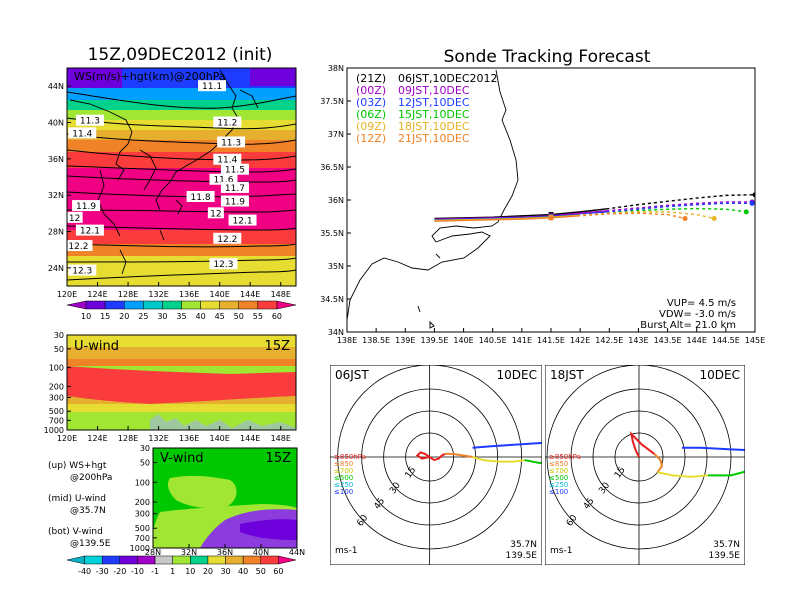  Describe the element at coordinates (278, 346) in the screenshot. I see `u-wind-time: 15Z` at that location.